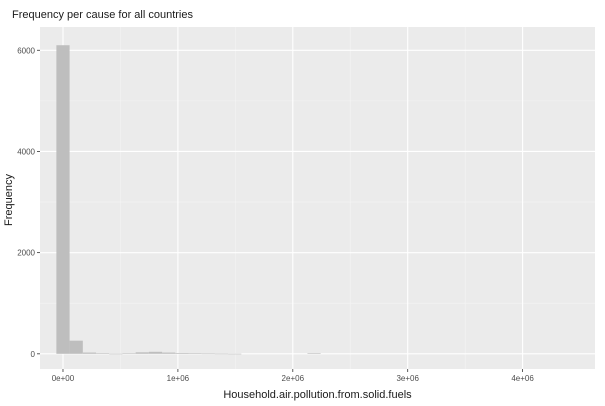 The width and height of the screenshot is (605, 406). I want to click on y-axis-title: Frequency, so click(9, 200).